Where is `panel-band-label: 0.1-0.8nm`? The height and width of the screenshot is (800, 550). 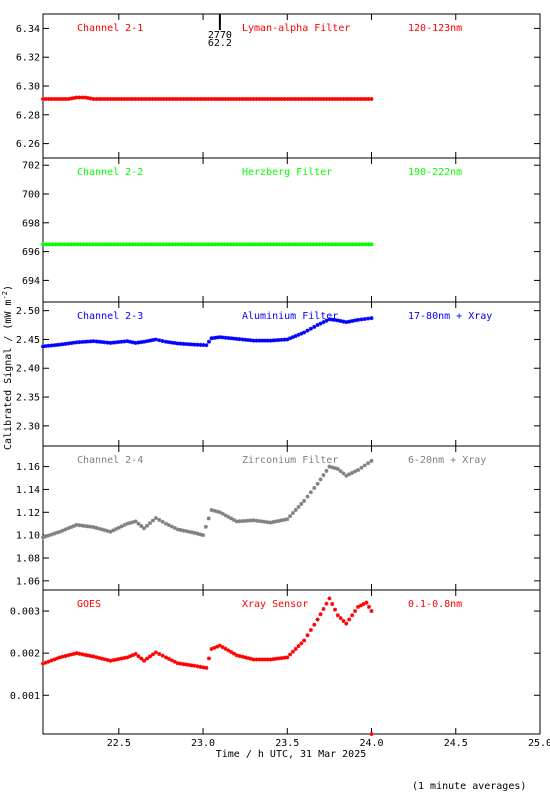 panel-band-label: 0.1-0.8nm is located at coordinates (435, 604).